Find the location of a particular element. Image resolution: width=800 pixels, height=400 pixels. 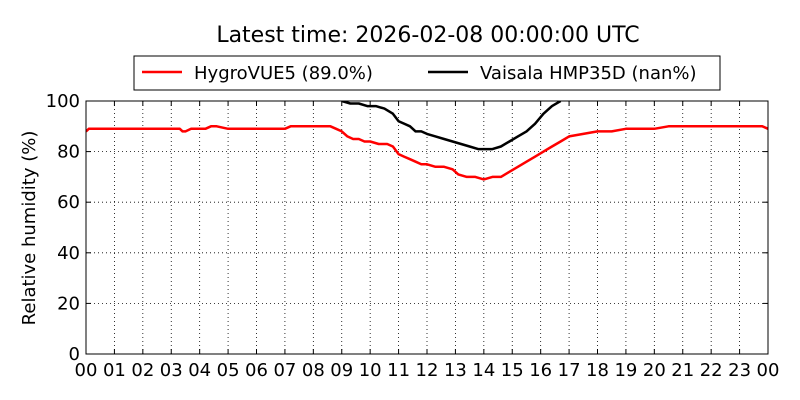

y-tick-label: 100 is located at coordinates (63, 101).